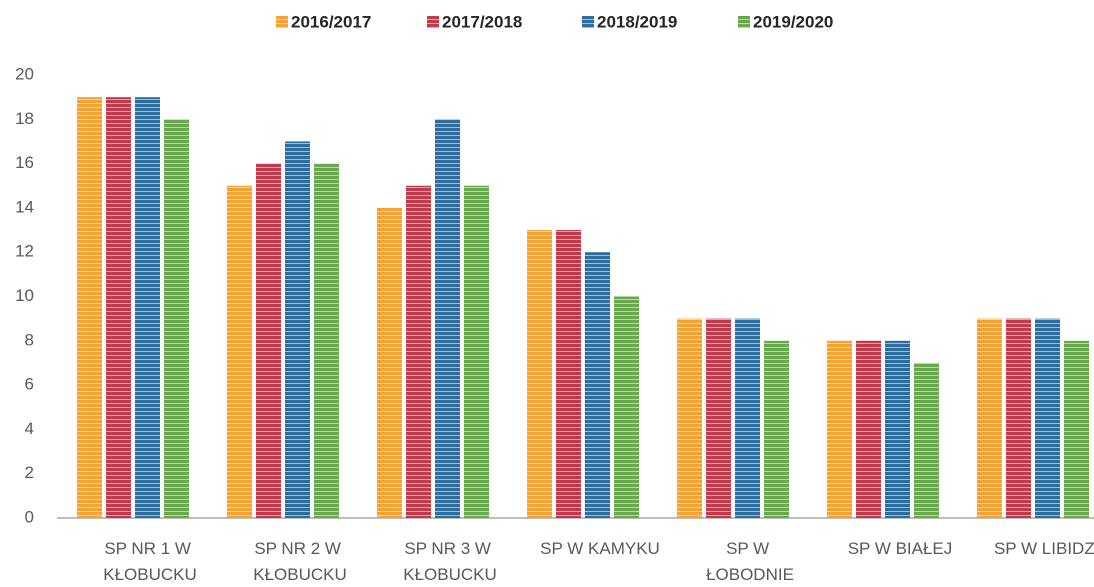  What do you see at coordinates (637, 21) in the screenshot?
I see `legend-label: 2018/2019` at bounding box center [637, 21].